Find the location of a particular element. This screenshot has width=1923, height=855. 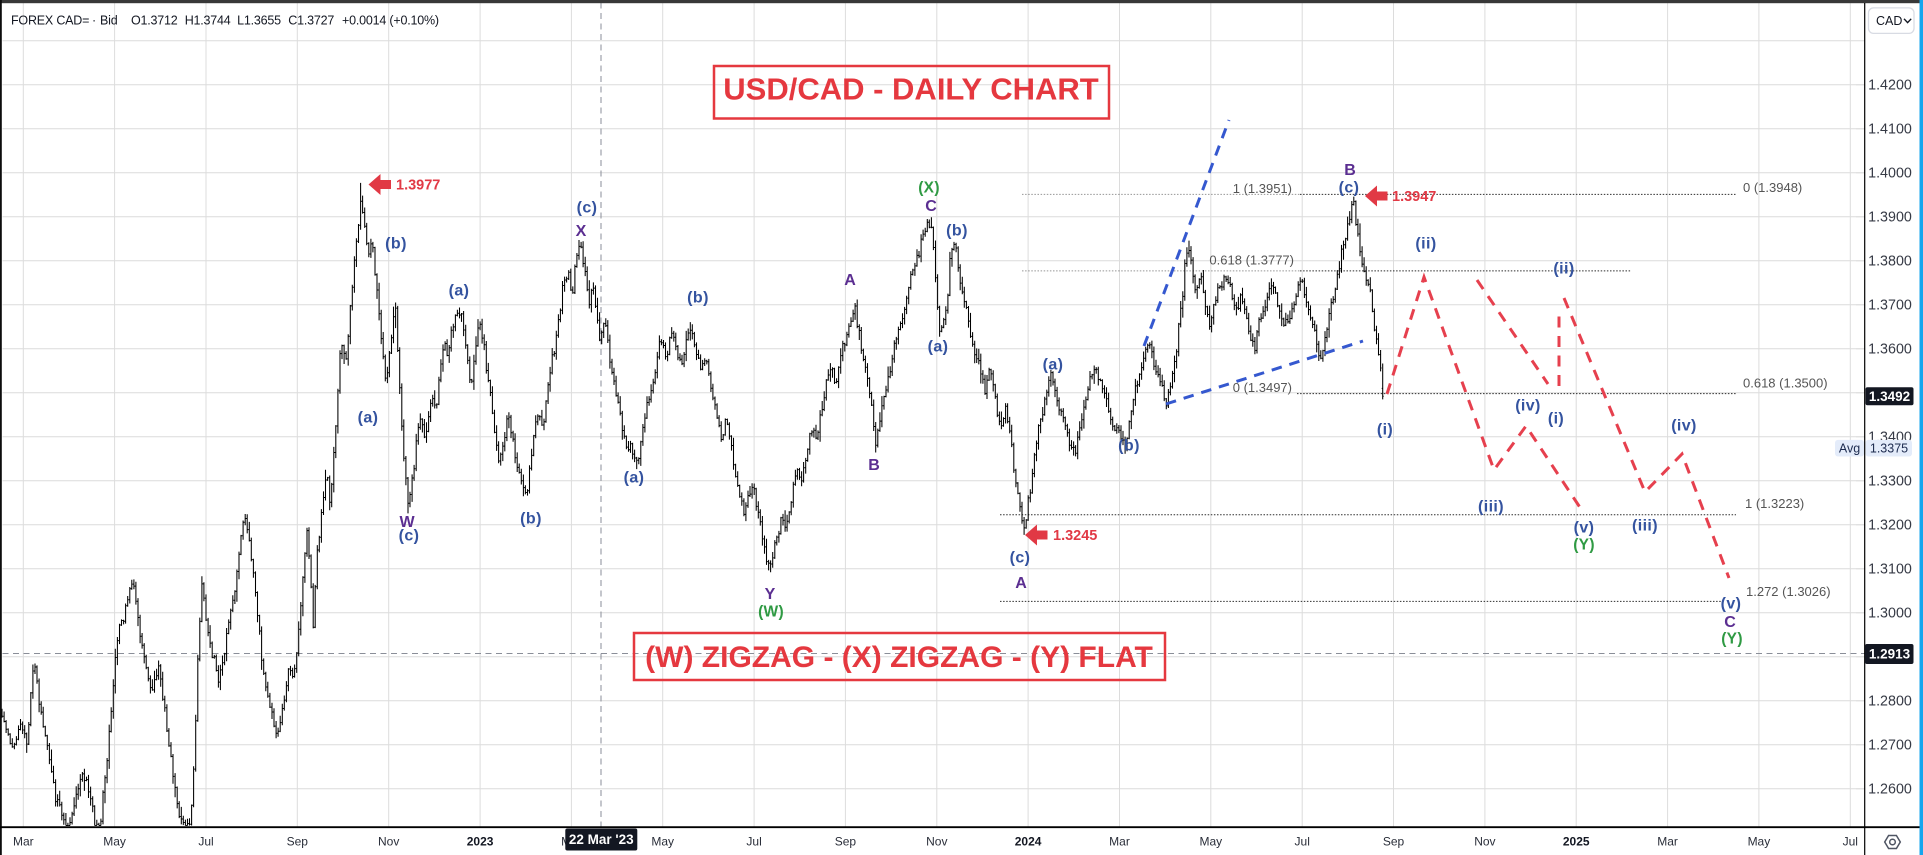

svg-text: 2023 is located at coordinates (480, 842).